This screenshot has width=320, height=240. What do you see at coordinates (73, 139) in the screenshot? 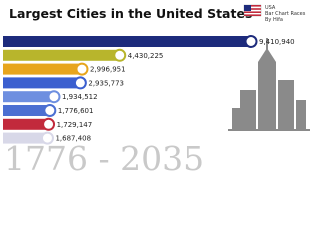
I see `value-label: 1,687,408` at bounding box center [73, 139].